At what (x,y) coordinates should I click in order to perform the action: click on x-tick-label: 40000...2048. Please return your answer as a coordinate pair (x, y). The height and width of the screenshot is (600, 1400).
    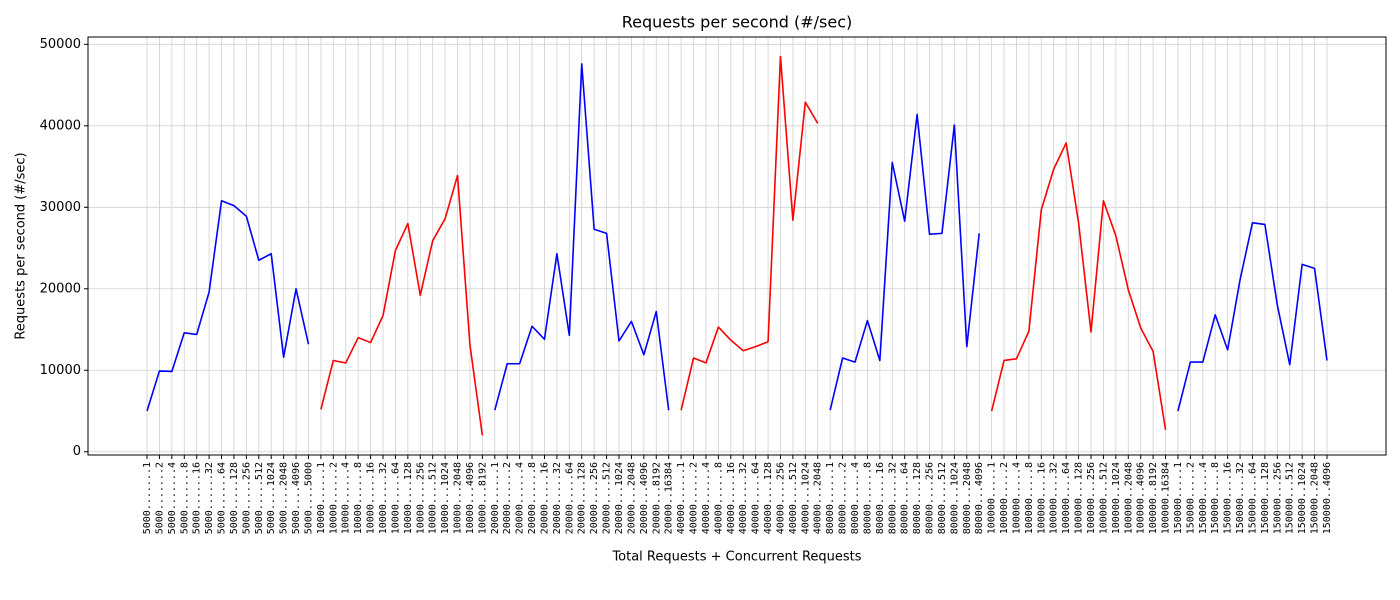
    Looking at the image, I should click on (818, 498).